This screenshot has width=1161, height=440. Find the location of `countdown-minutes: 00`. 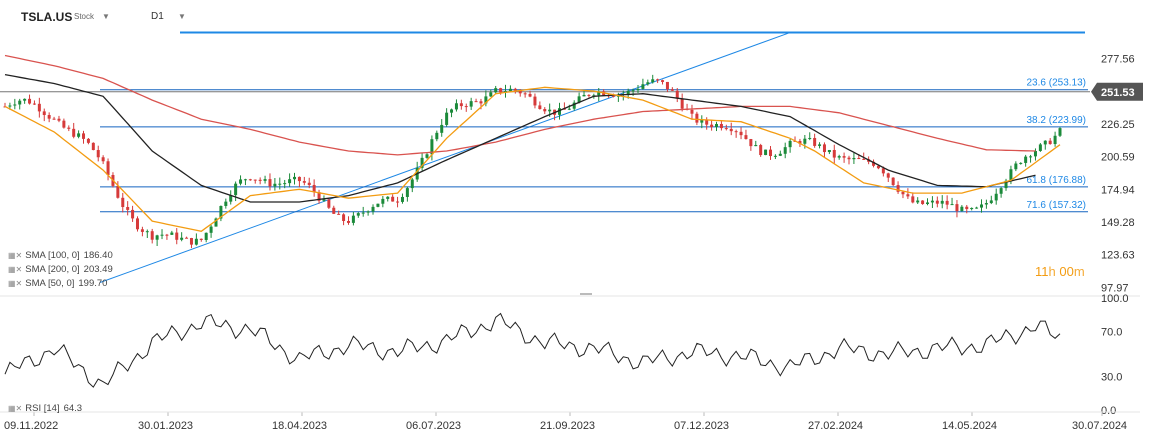

countdown-minutes: 00 is located at coordinates (1066, 271).